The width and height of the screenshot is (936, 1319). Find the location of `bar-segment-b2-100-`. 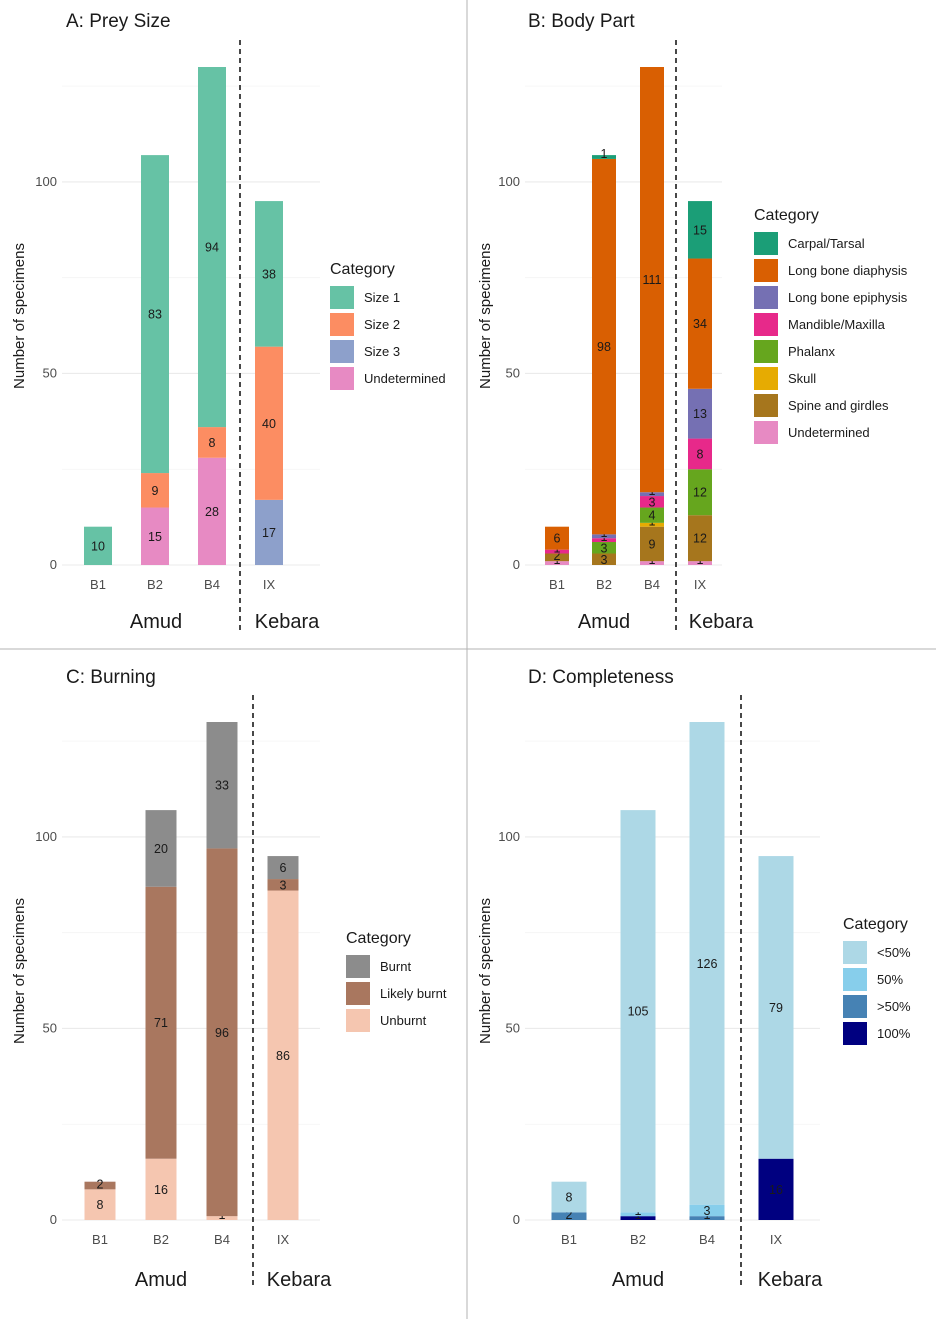

bar-segment-b2-100- is located at coordinates (638, 1218).